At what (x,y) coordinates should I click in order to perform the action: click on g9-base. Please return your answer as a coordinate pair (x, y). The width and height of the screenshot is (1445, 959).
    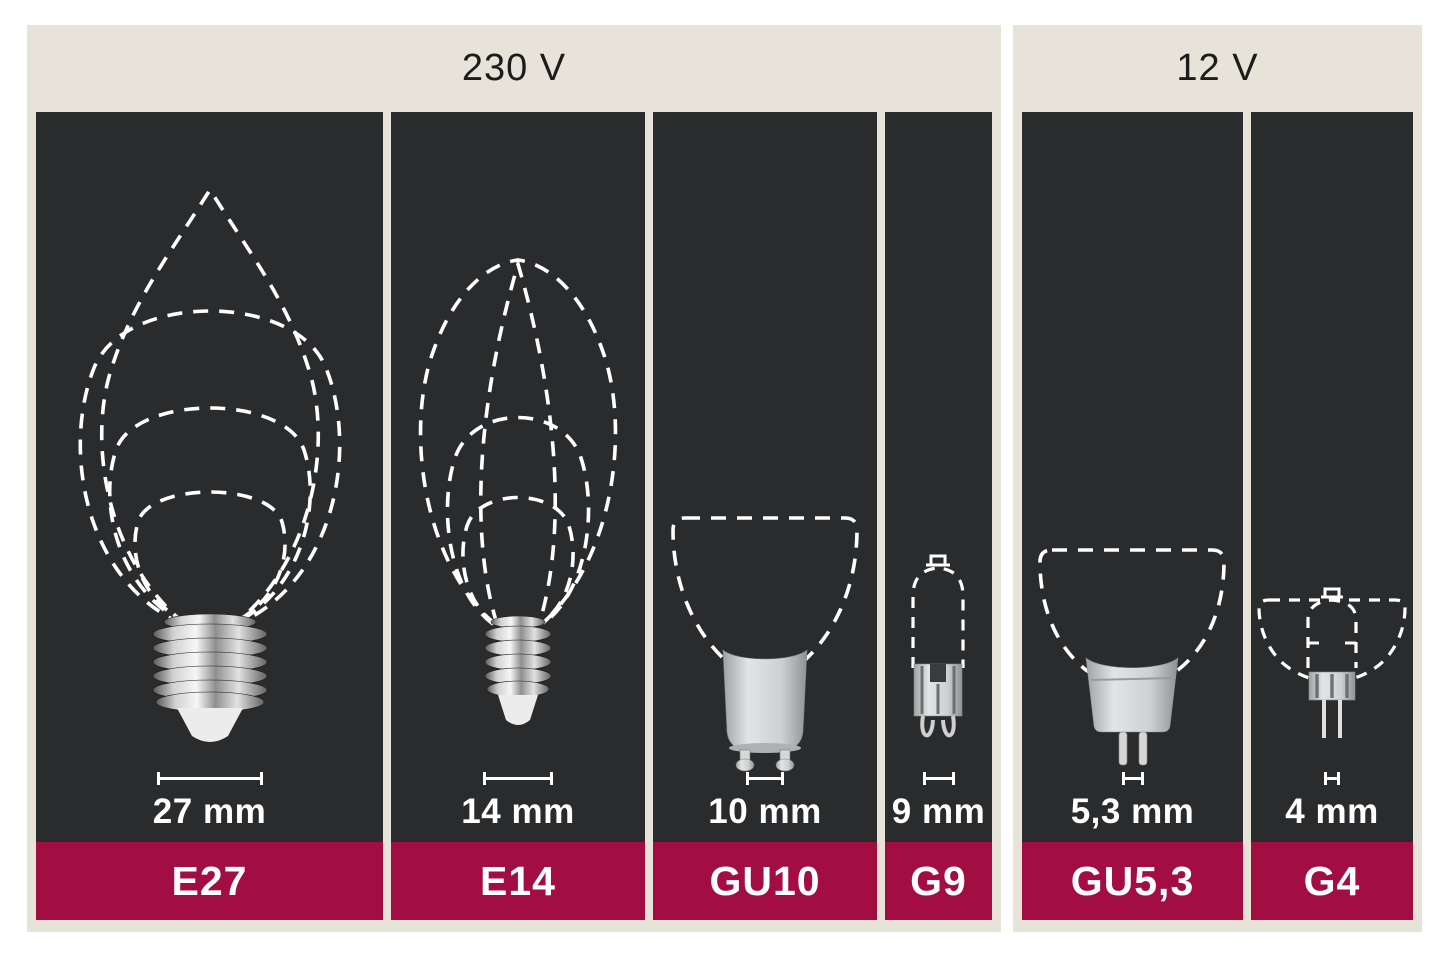
    Looking at the image, I should click on (938, 700).